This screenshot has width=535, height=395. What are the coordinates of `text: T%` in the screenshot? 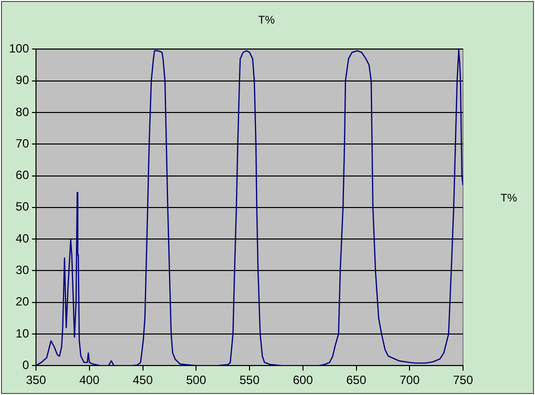 It's located at (509, 198).